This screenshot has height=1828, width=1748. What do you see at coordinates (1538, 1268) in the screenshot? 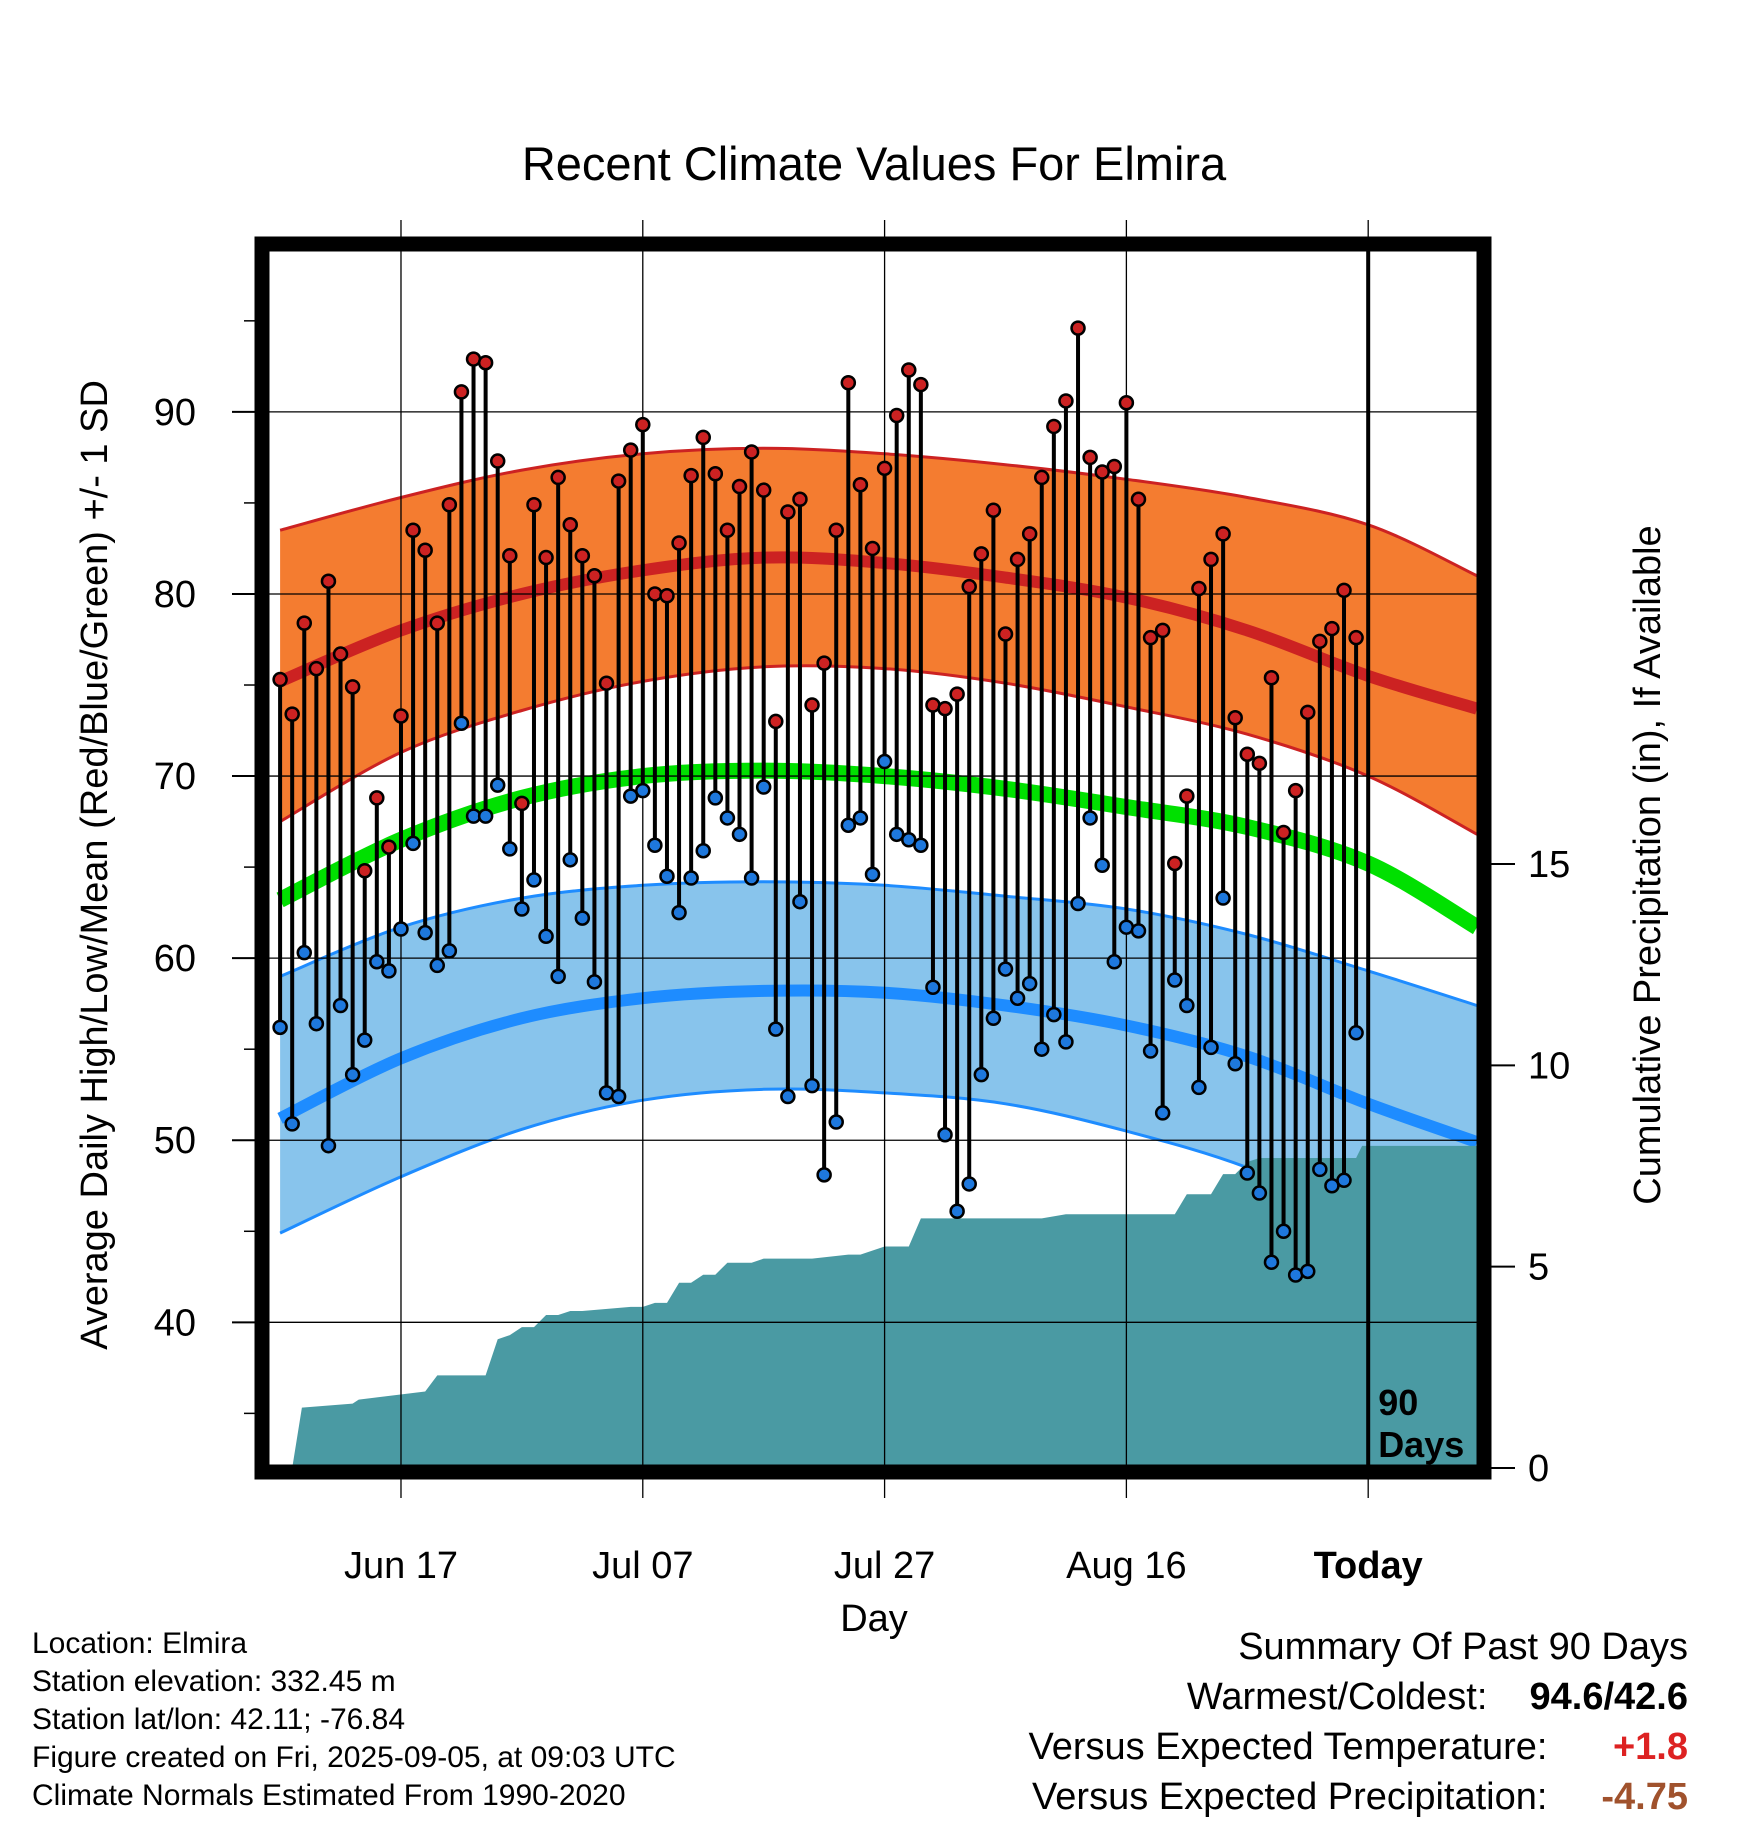
I see `y2-tick-label: 5` at bounding box center [1538, 1268].